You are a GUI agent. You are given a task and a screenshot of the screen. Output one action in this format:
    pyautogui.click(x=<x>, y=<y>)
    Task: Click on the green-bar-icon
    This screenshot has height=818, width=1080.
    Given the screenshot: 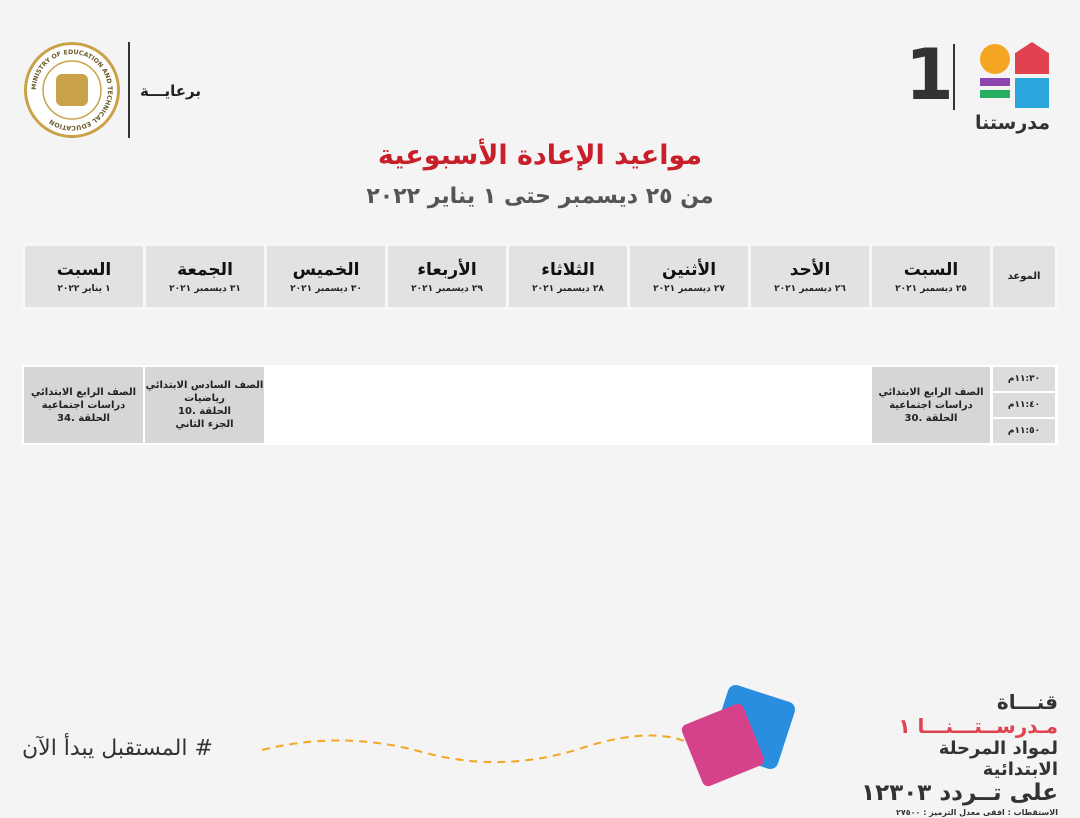 What is the action you would take?
    pyautogui.click(x=995, y=94)
    